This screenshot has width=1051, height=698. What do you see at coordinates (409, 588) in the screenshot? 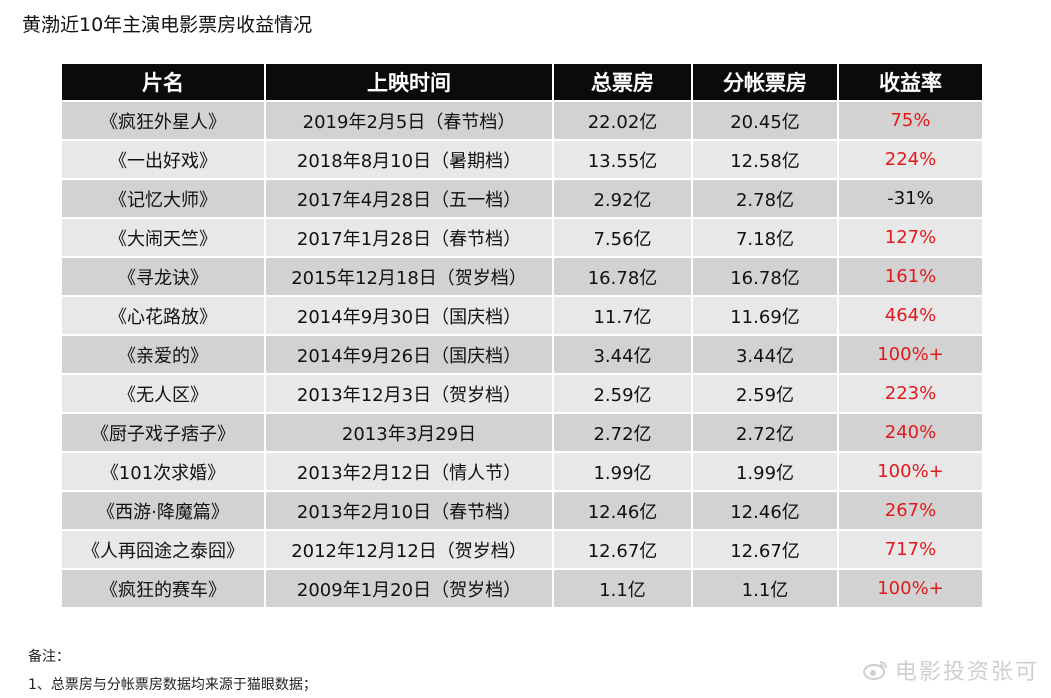
I see `release-date-cell: 2009年1月20日（贺岁档）` at bounding box center [409, 588].